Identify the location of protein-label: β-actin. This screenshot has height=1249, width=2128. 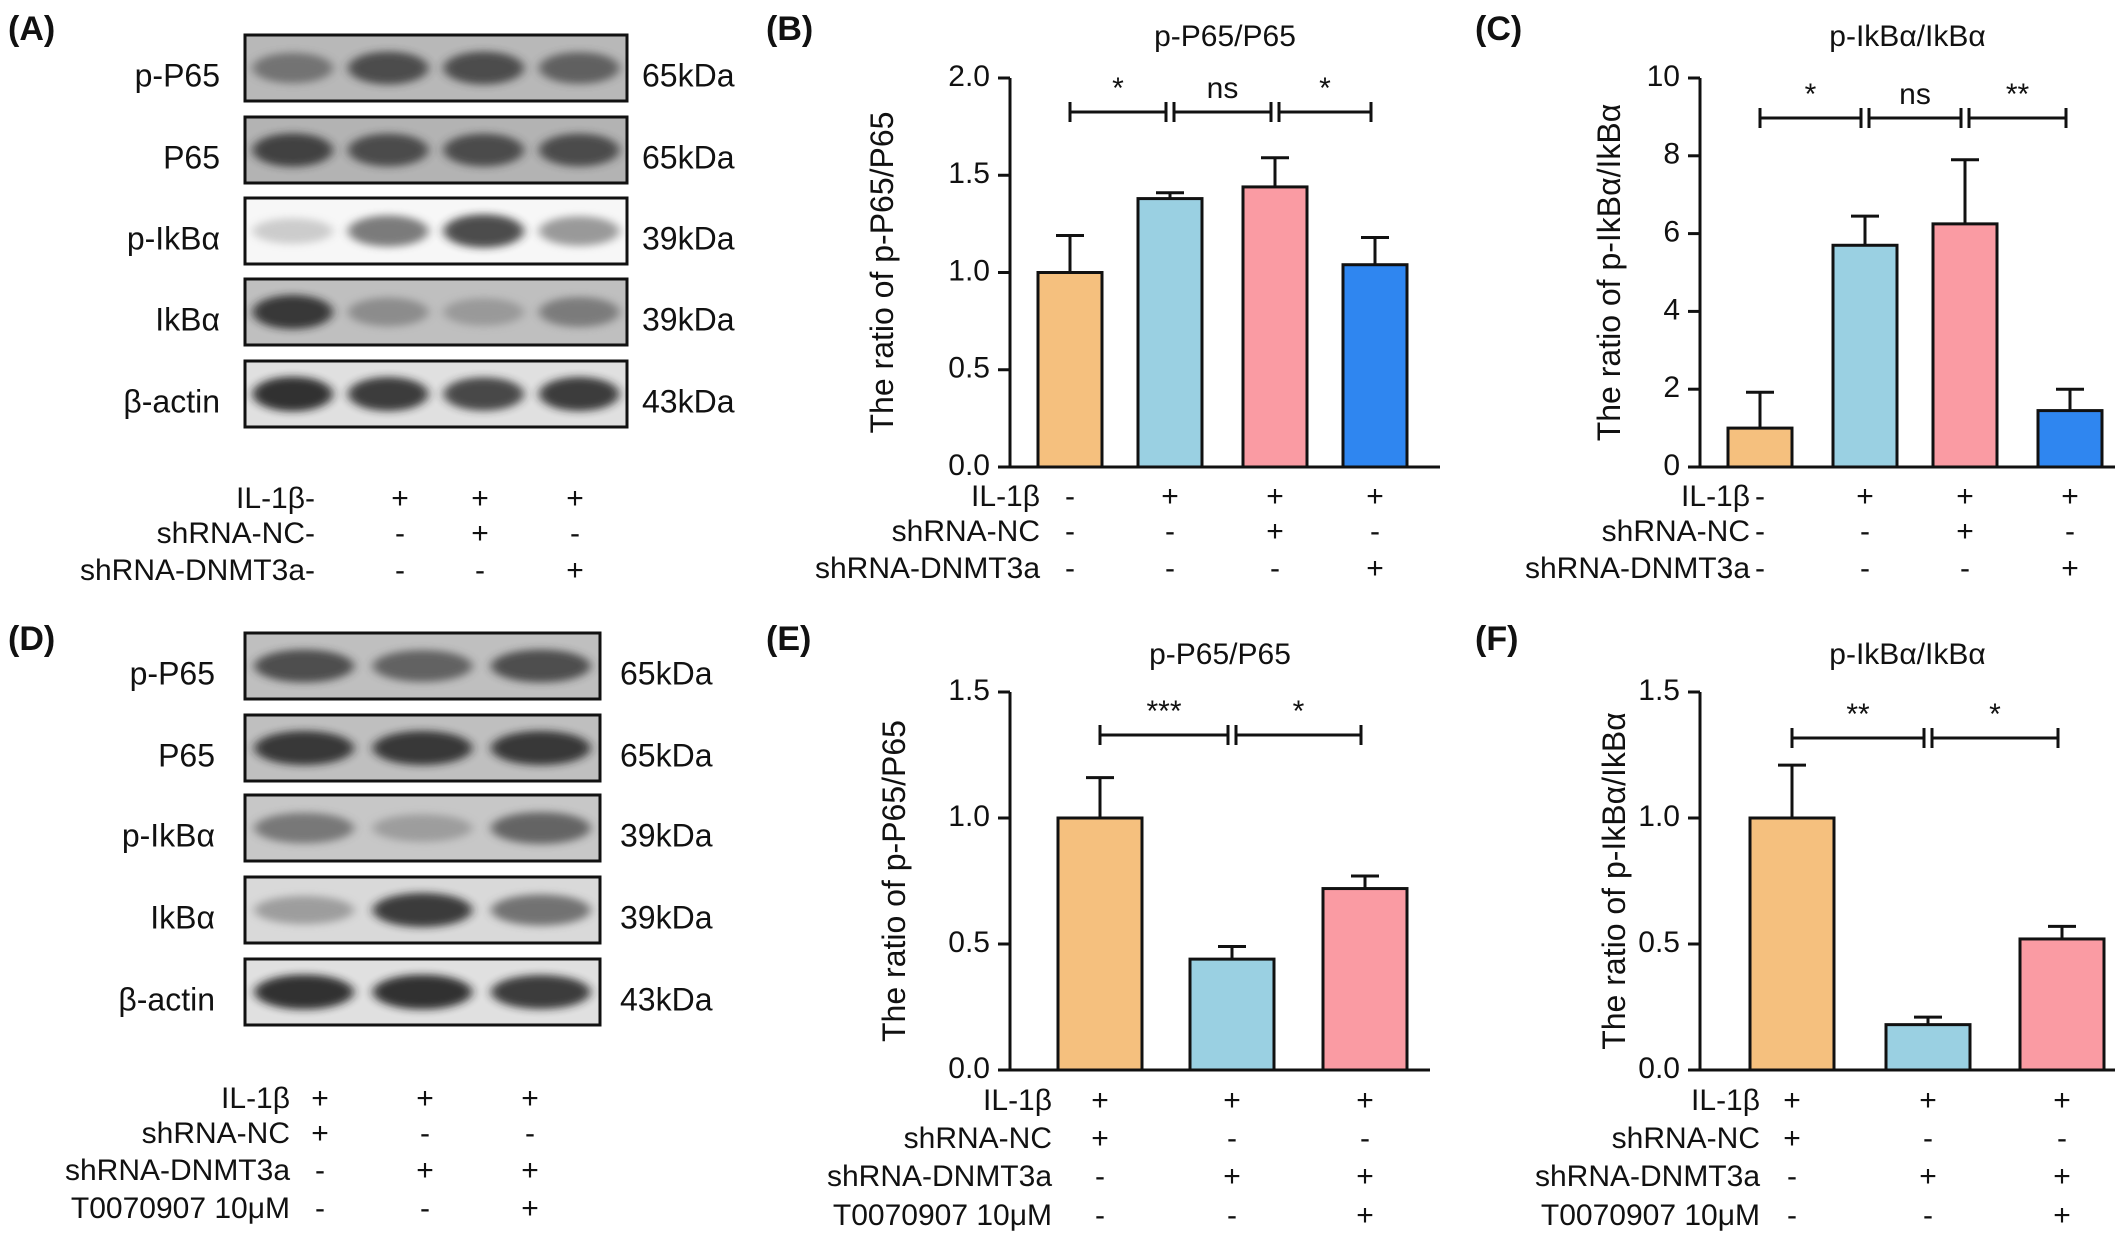
(166, 999).